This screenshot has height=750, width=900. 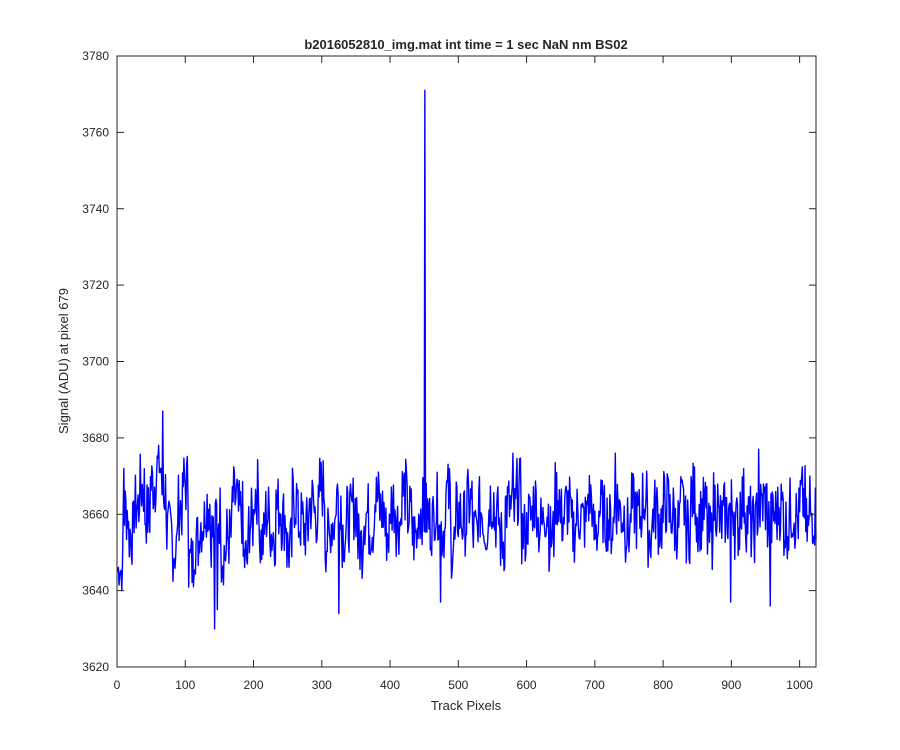 What do you see at coordinates (95, 362) in the screenshot?
I see `y-tick-label: 3700` at bounding box center [95, 362].